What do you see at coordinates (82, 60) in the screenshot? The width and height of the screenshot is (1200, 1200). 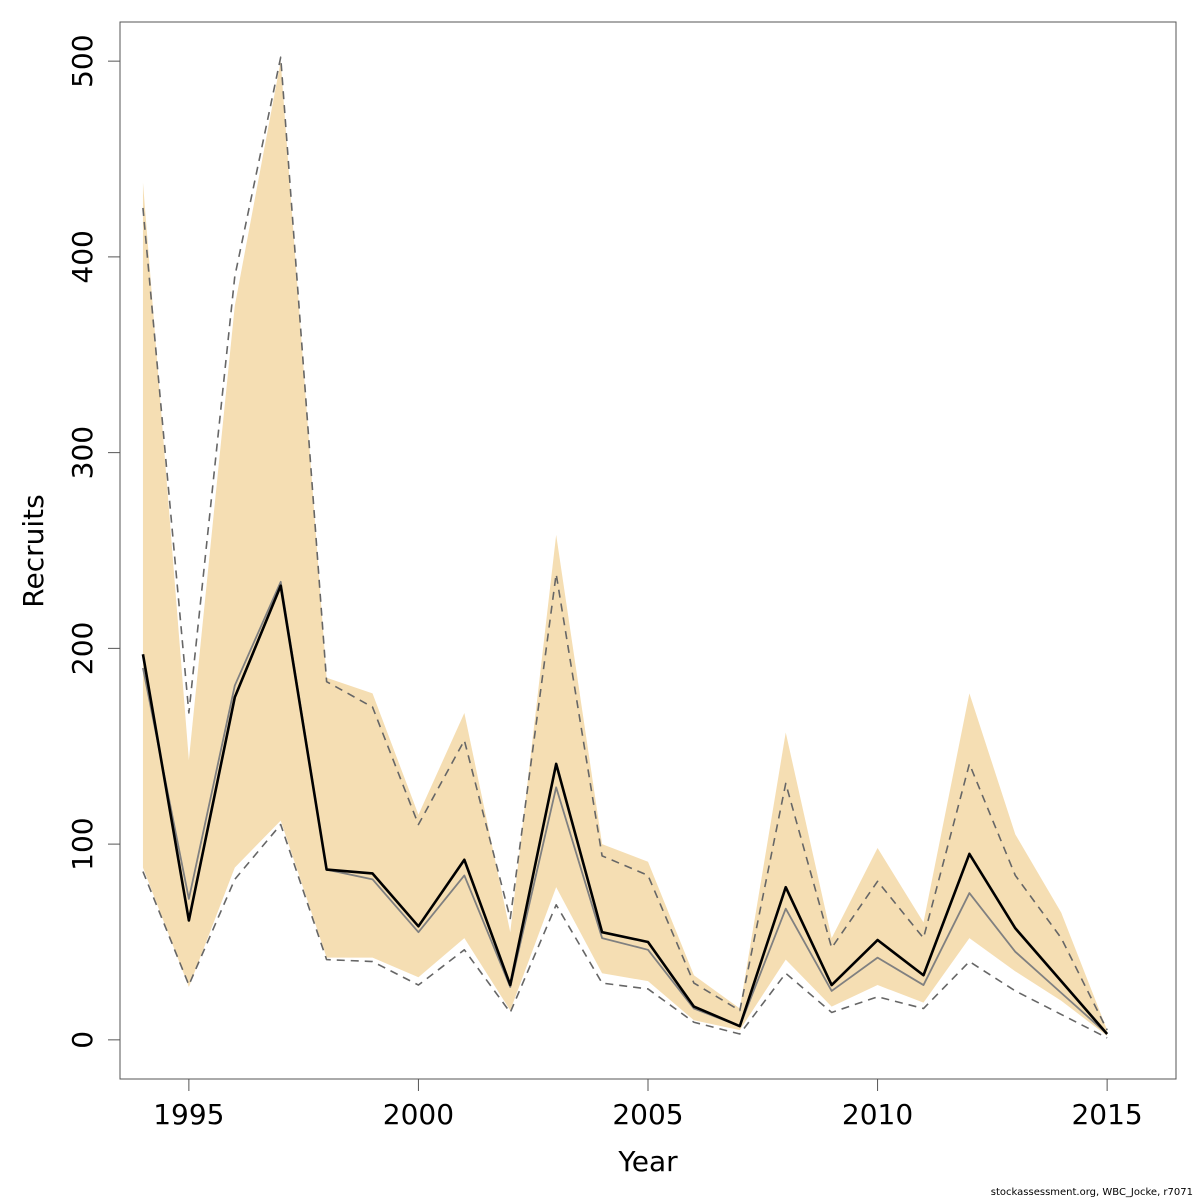 I see `y-tick-label: 500` at bounding box center [82, 60].